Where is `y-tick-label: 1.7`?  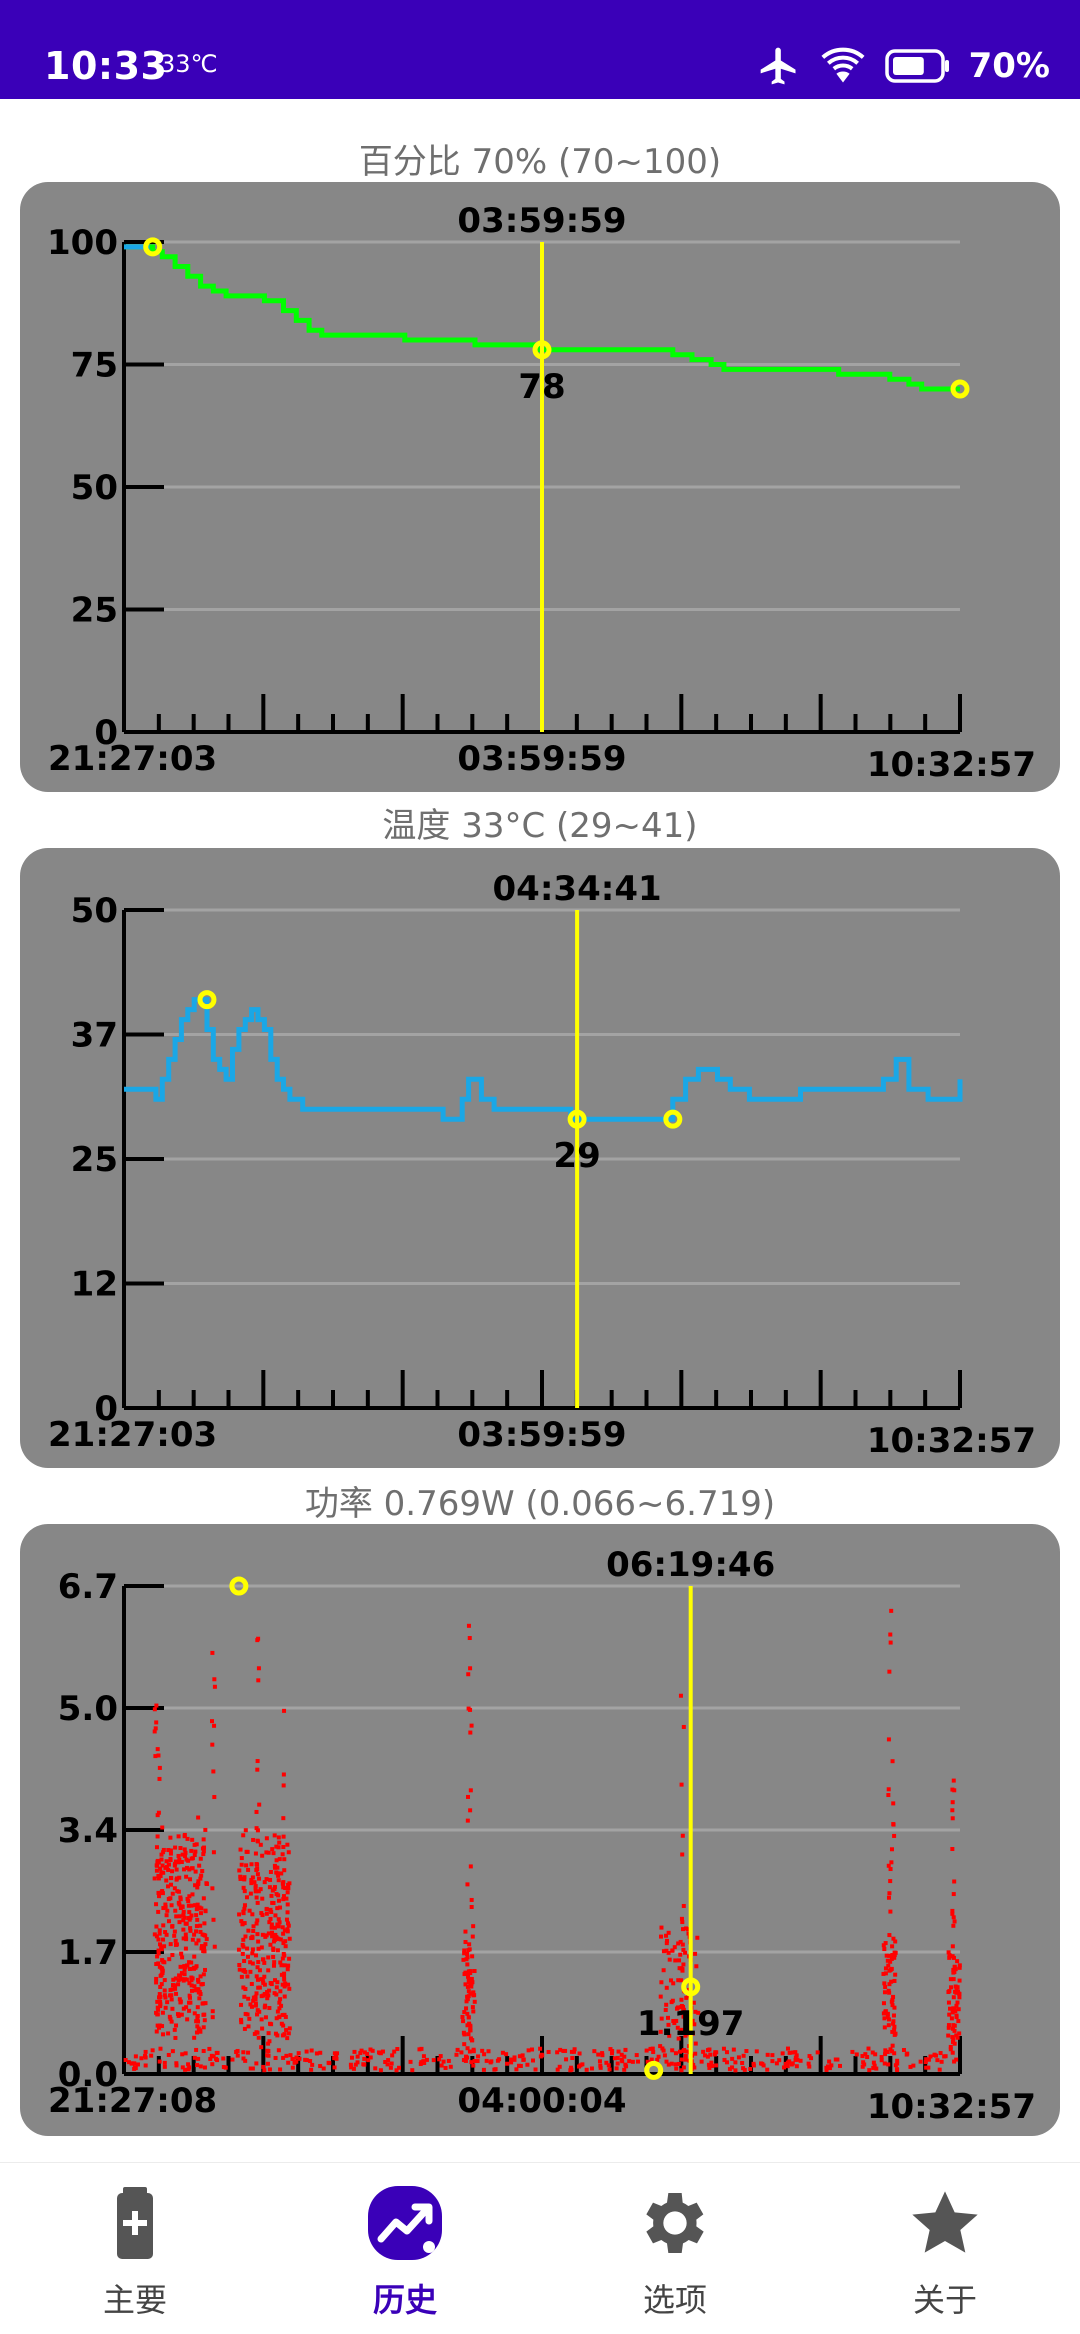
y-tick-label: 1.7 is located at coordinates (88, 1953).